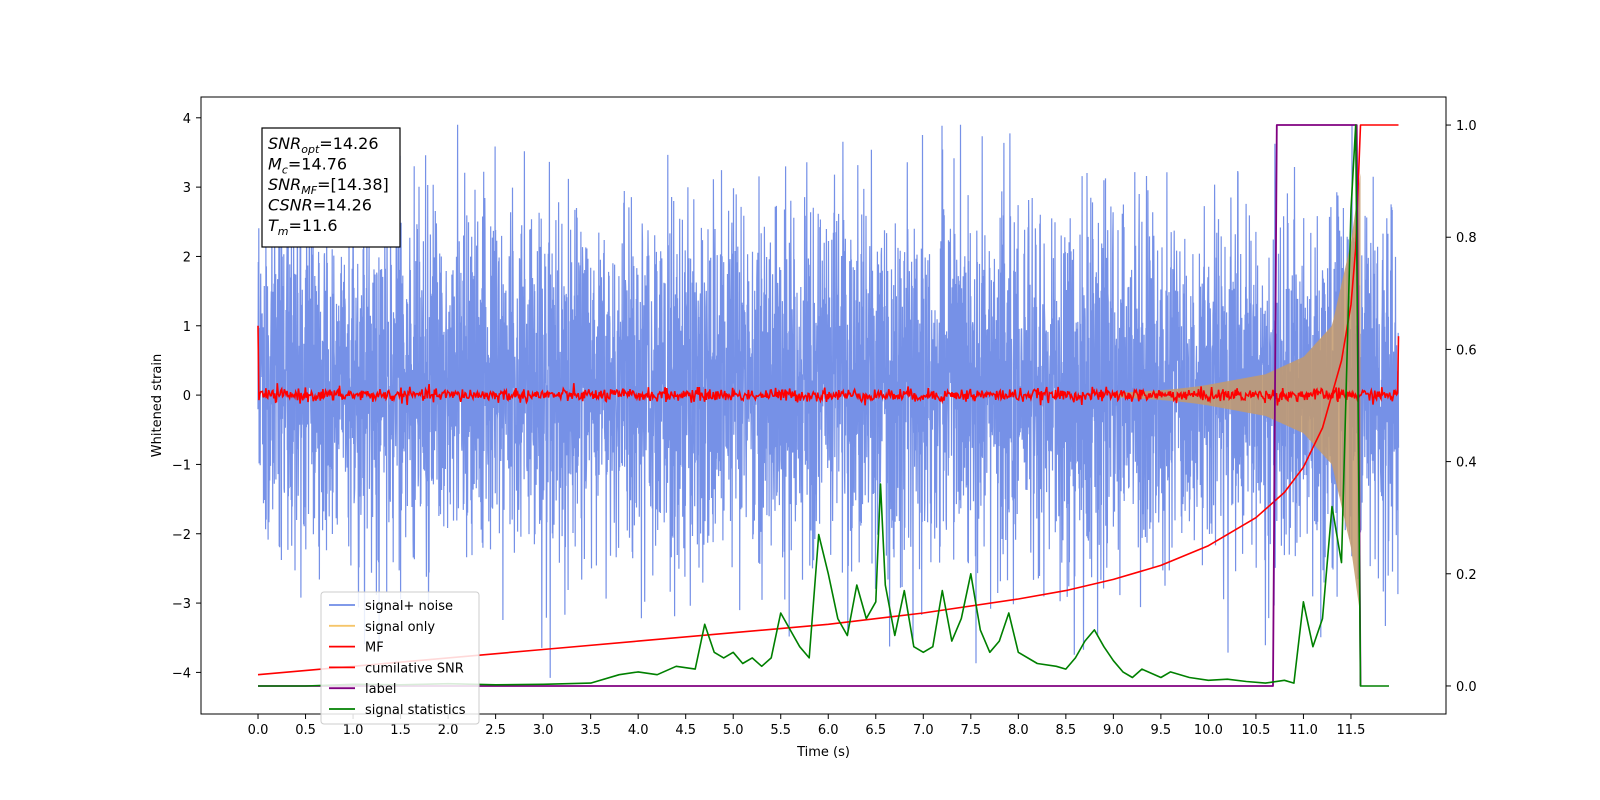 The image size is (1600, 800). I want to click on annotation-line: SNRopt=14.26, so click(323, 145).